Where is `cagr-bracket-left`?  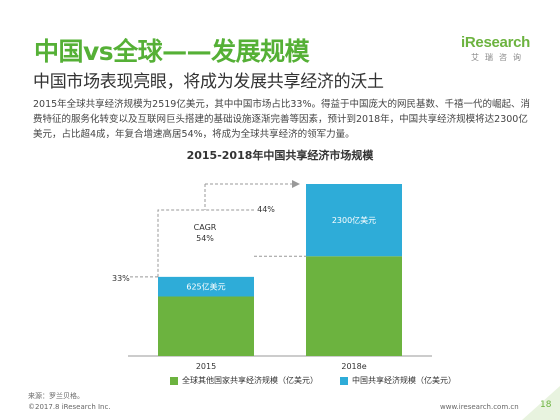
cagr-bracket-left is located at coordinates (205, 243).